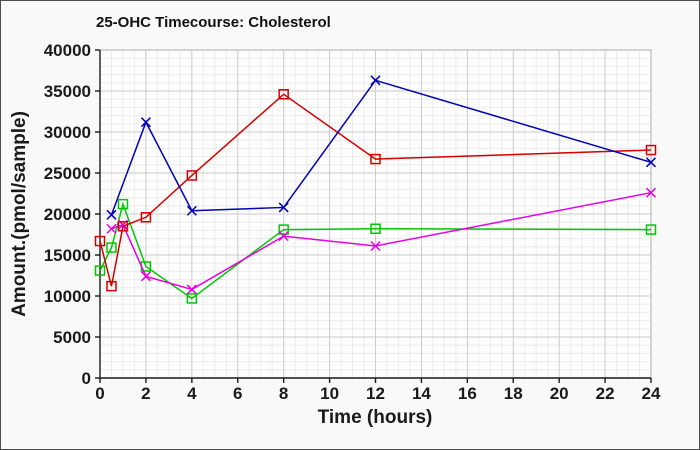 Image resolution: width=700 pixels, height=450 pixels. What do you see at coordinates (421, 393) in the screenshot?
I see `x-tick-label: 14` at bounding box center [421, 393].